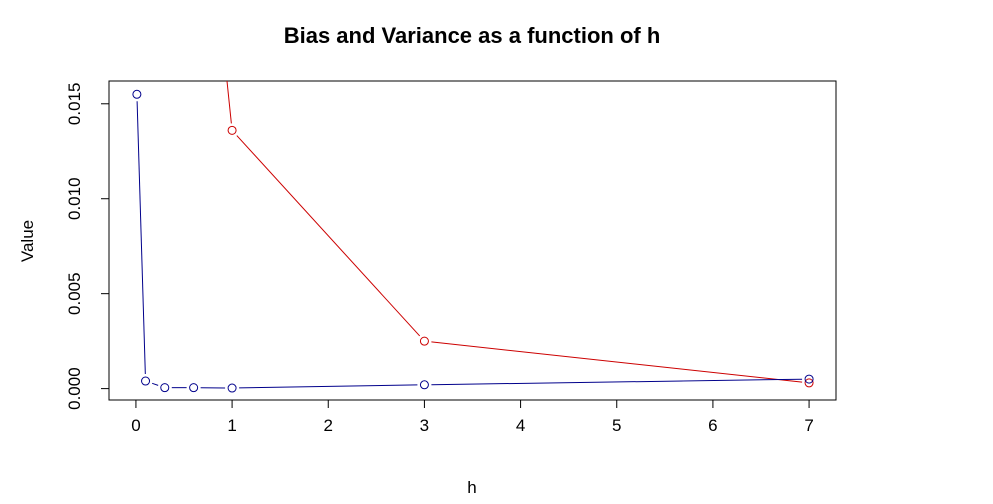 The image size is (993, 504). Describe the element at coordinates (74, 388) in the screenshot. I see `y-tick-label: 0.000` at that location.